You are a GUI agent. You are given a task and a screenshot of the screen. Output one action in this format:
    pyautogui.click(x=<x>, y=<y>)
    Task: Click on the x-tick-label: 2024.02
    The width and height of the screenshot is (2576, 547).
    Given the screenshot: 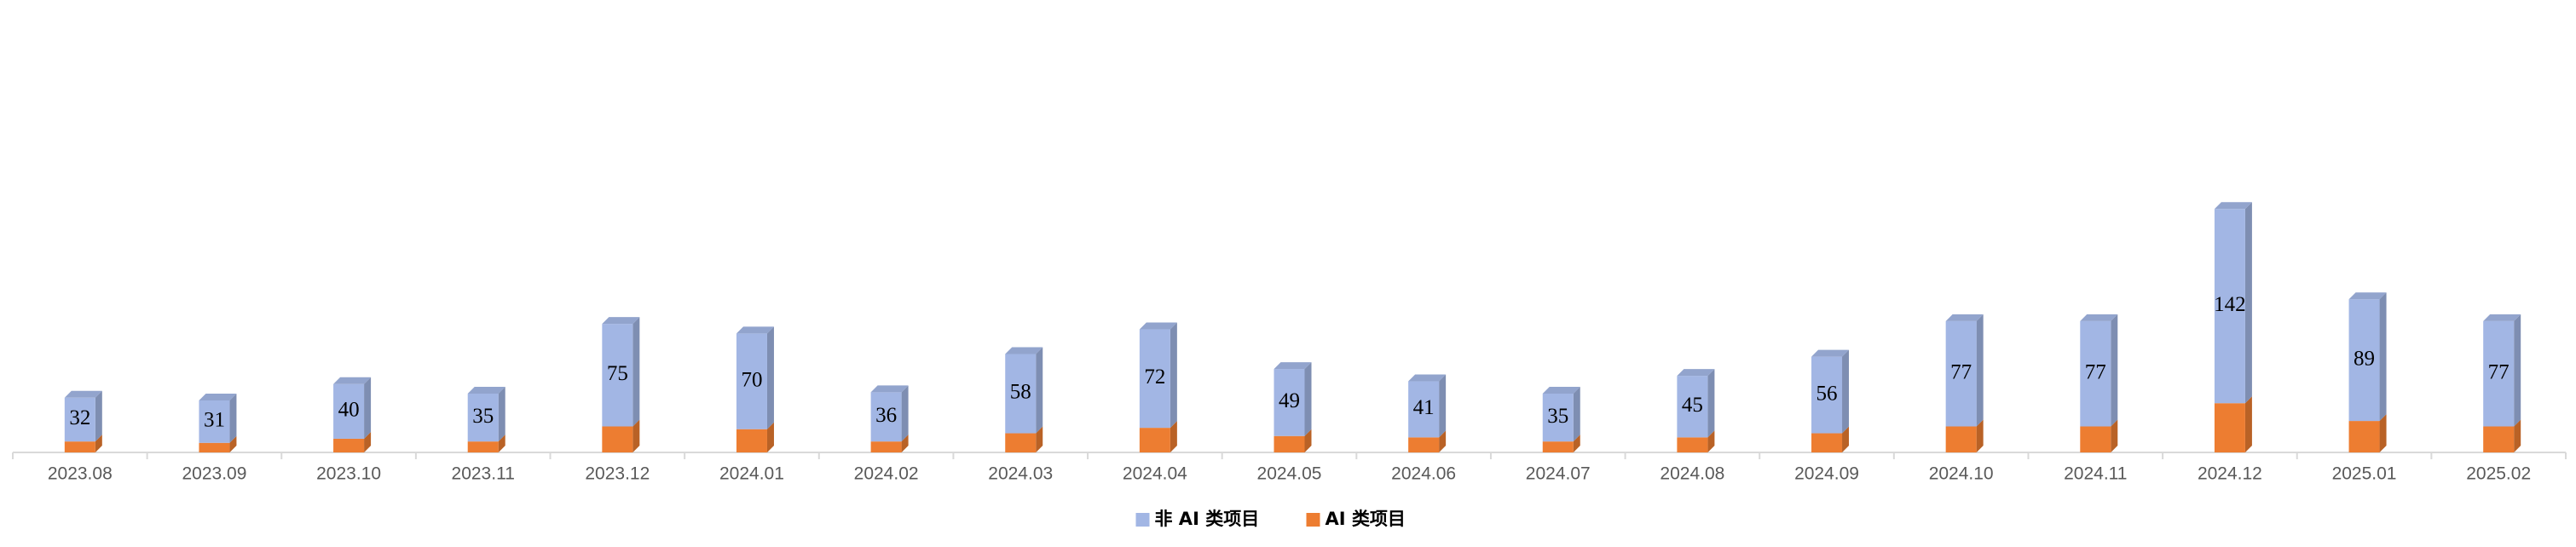 What is the action you would take?
    pyautogui.click(x=886, y=474)
    